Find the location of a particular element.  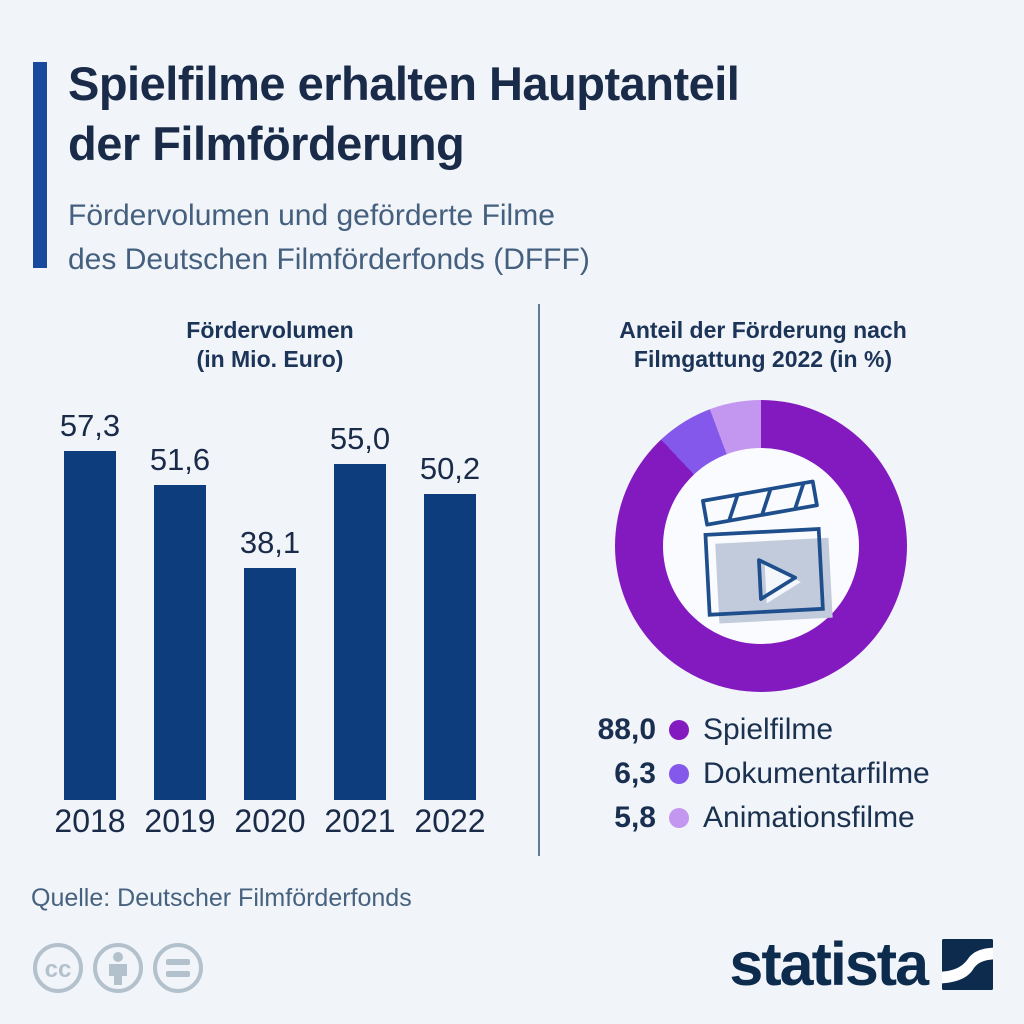

legend-row: 6,3 Dokumentarfilme is located at coordinates (743, 774).